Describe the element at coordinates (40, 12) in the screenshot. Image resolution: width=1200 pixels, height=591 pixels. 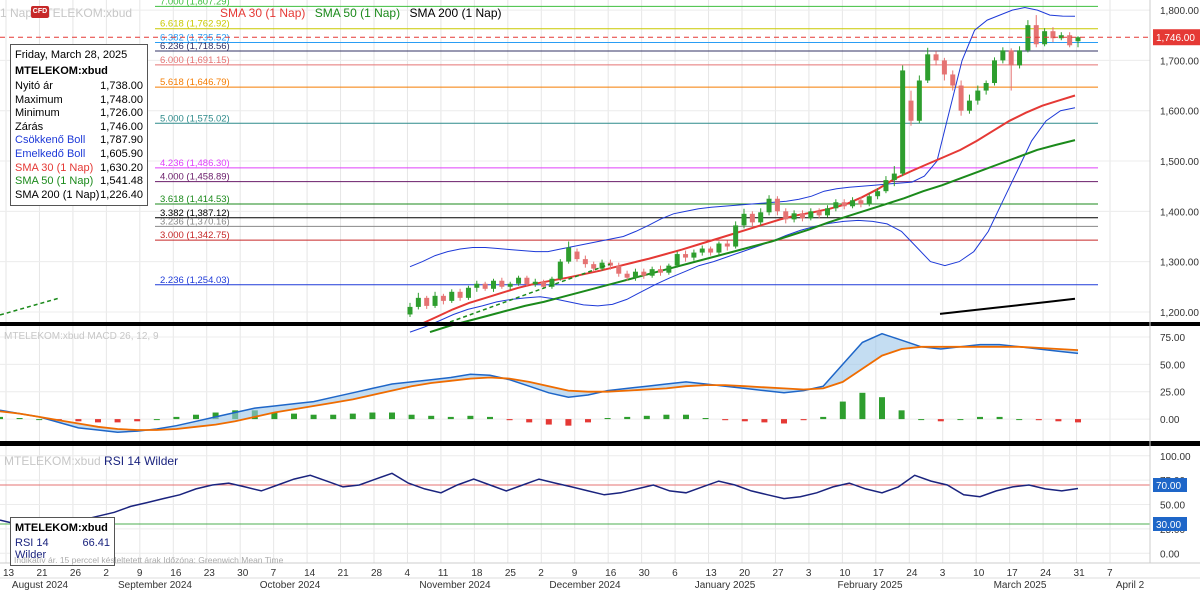
I see `cfd-badge: CFD` at that location.